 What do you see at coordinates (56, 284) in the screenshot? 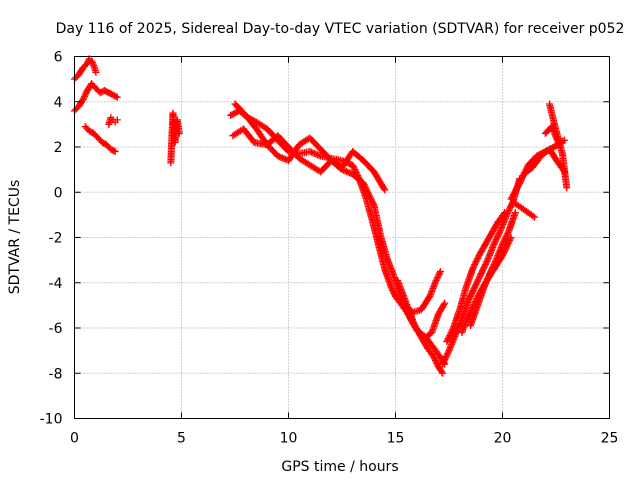
I see `y-tick-label: -4` at bounding box center [56, 284].